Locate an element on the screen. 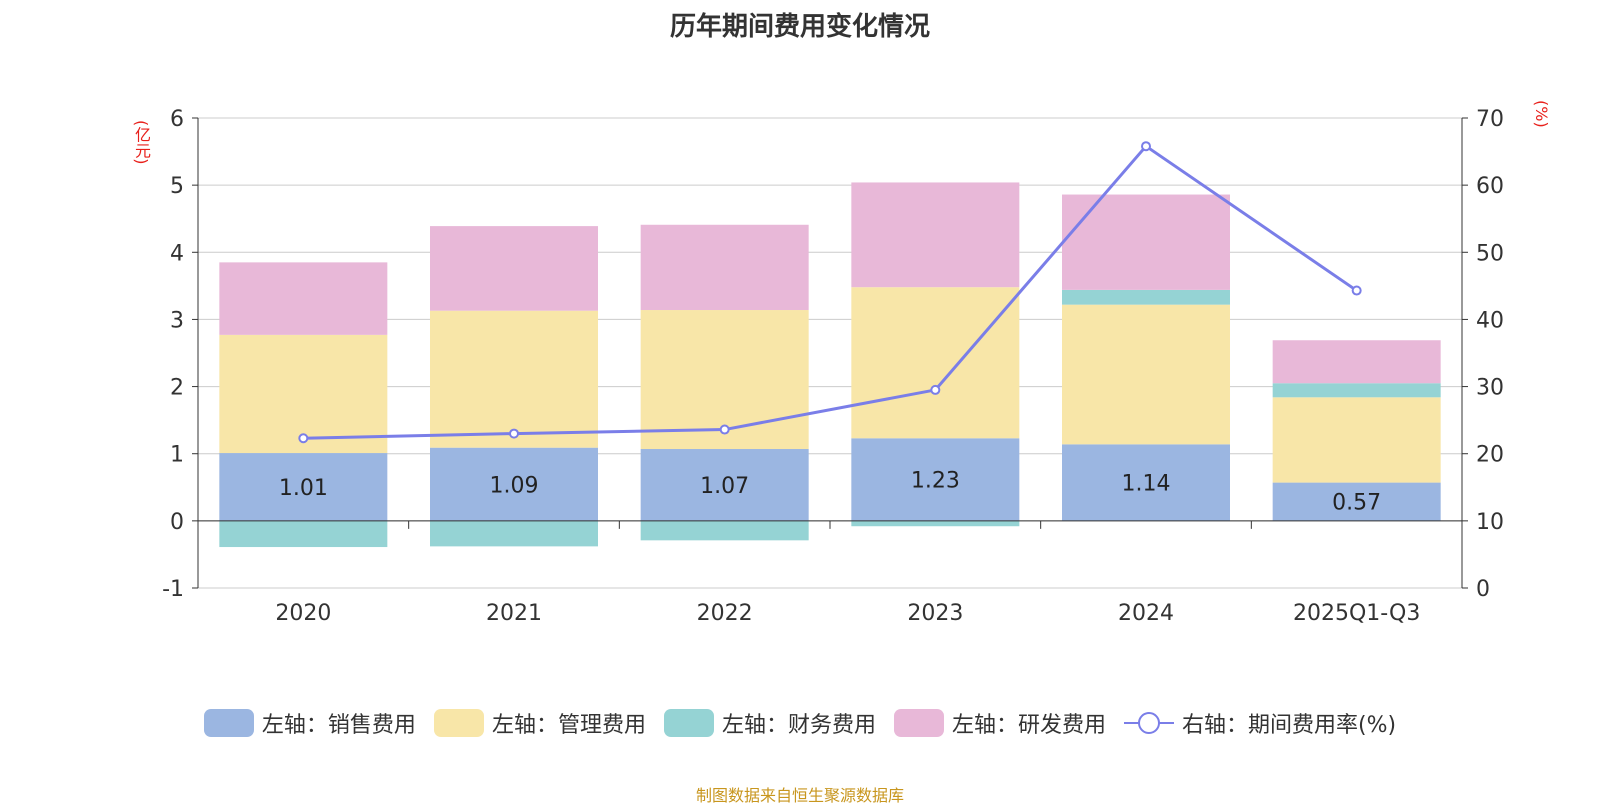 The width and height of the screenshot is (1600, 806). bar-label-2024: 1.14 is located at coordinates (1146, 484).